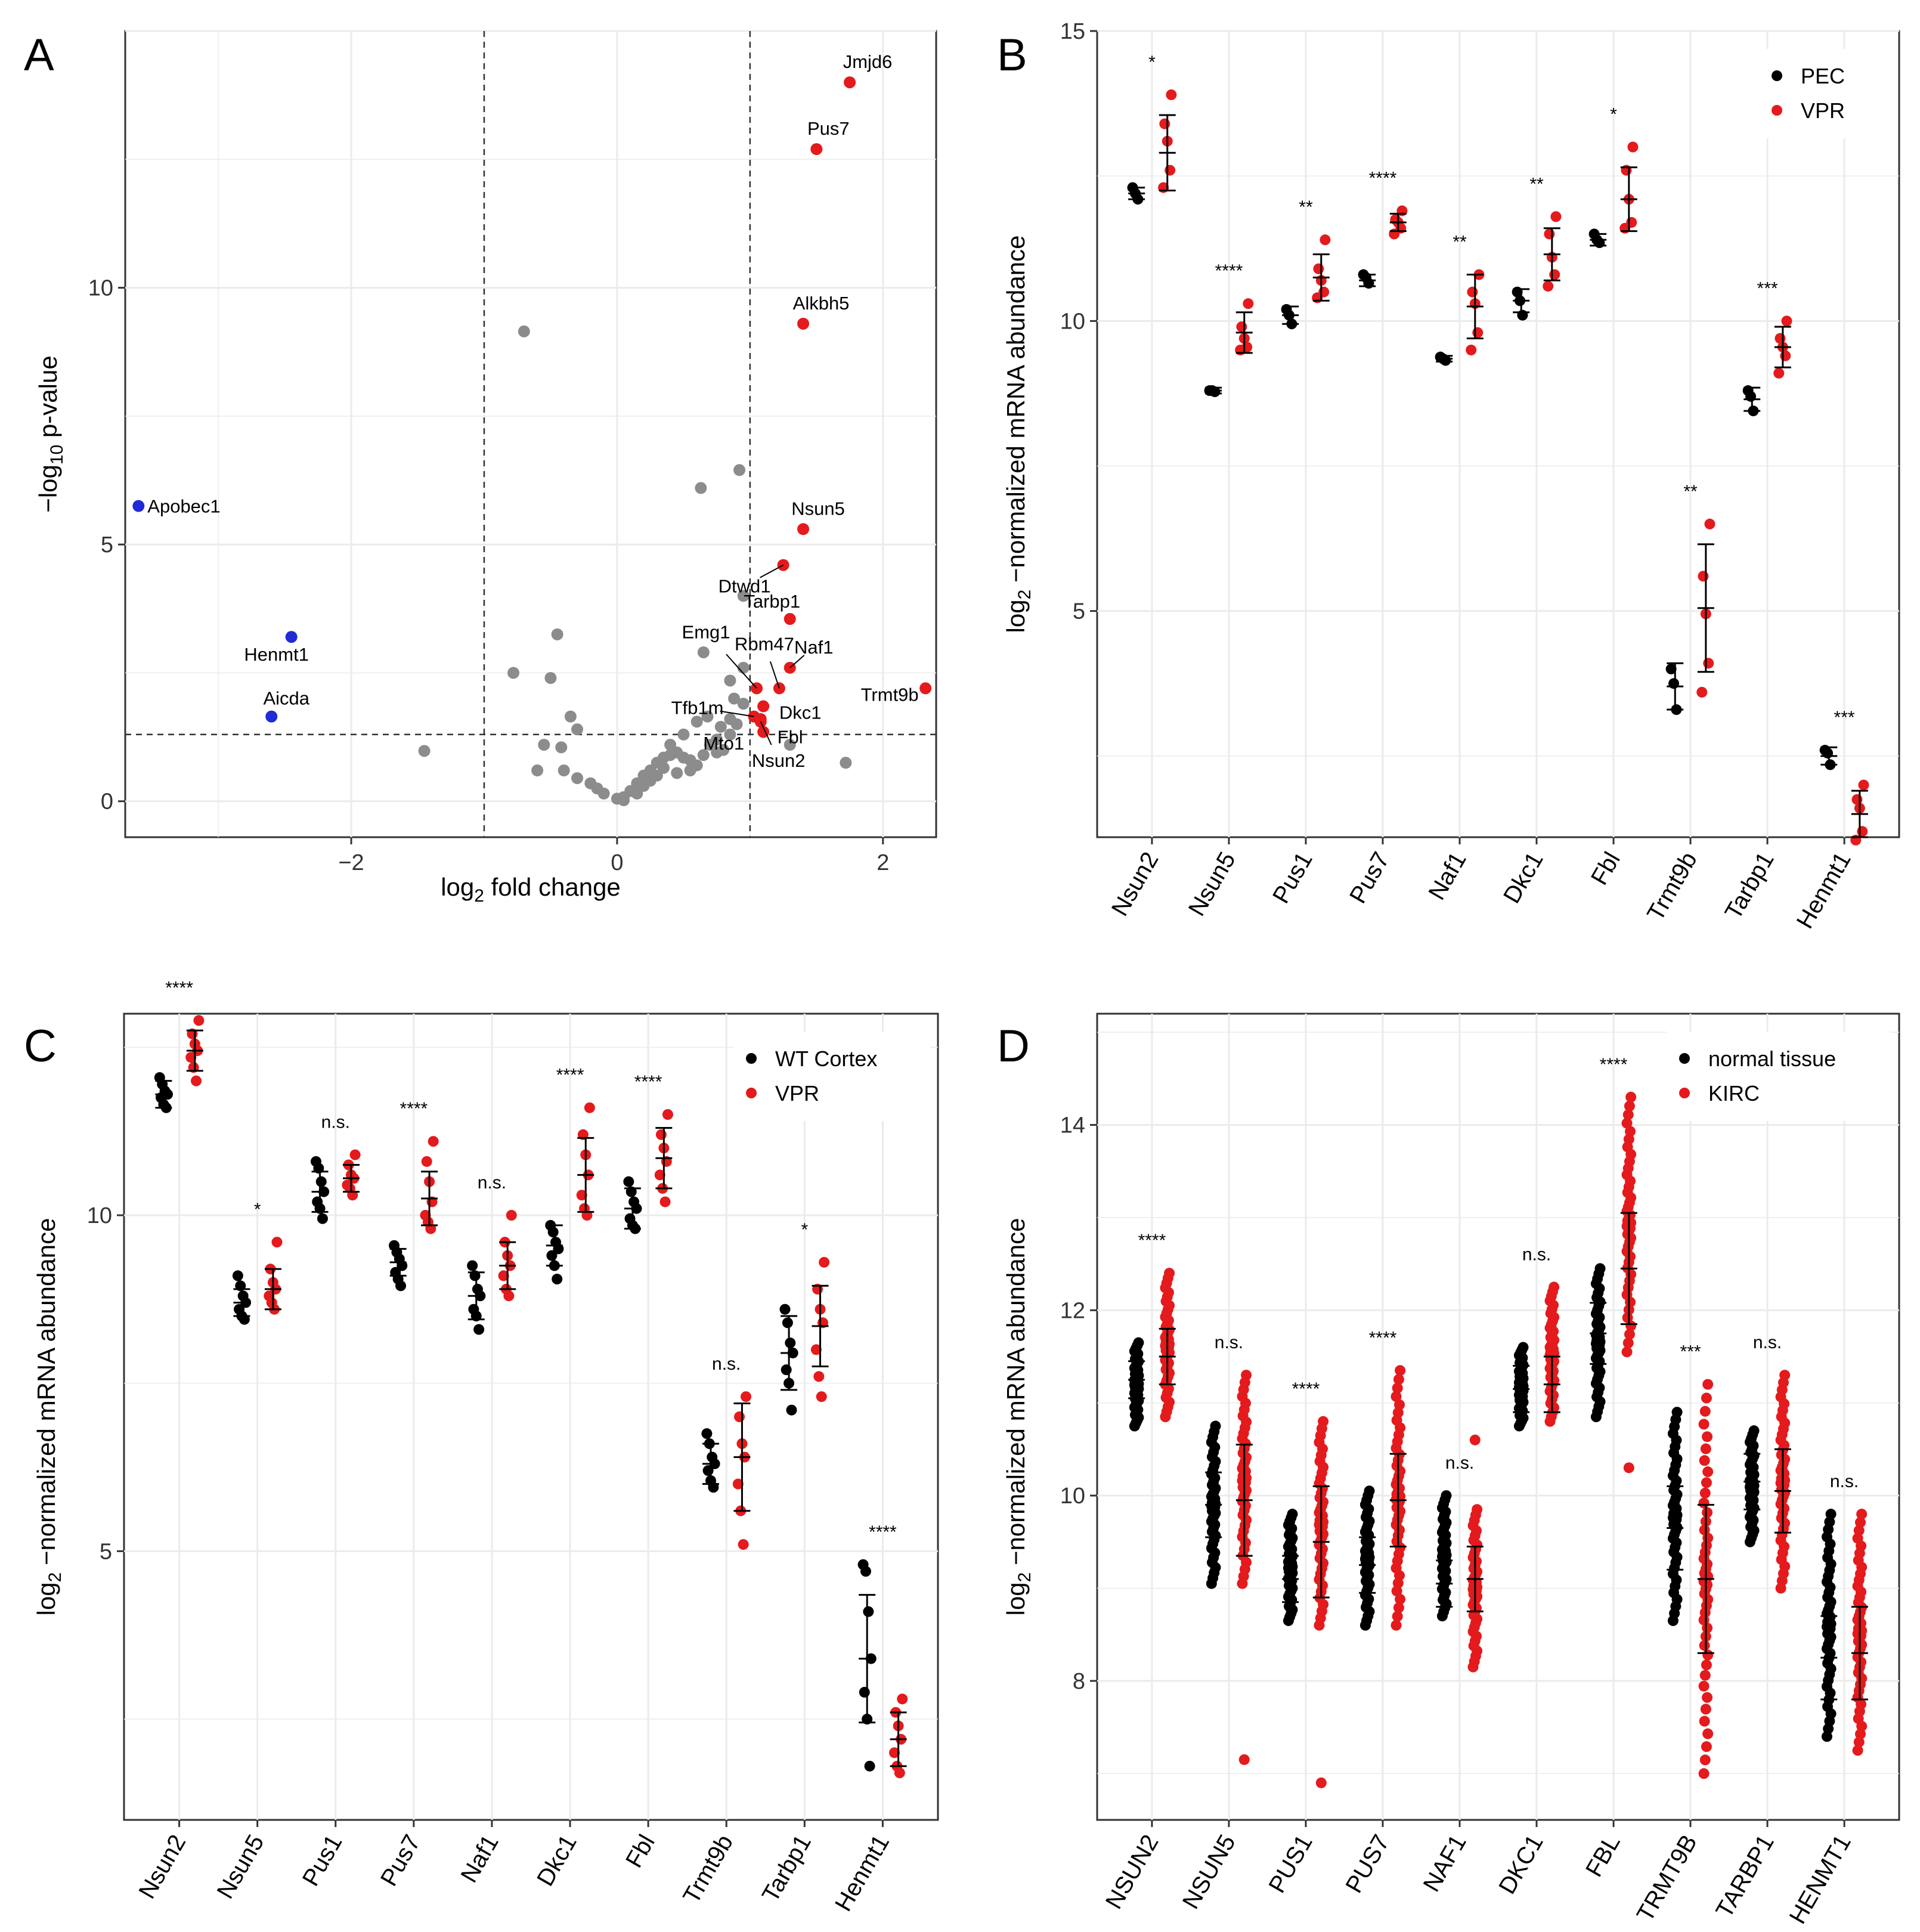 This screenshot has height=1932, width=1920. I want to click on x-tick-label: −2, so click(351, 863).